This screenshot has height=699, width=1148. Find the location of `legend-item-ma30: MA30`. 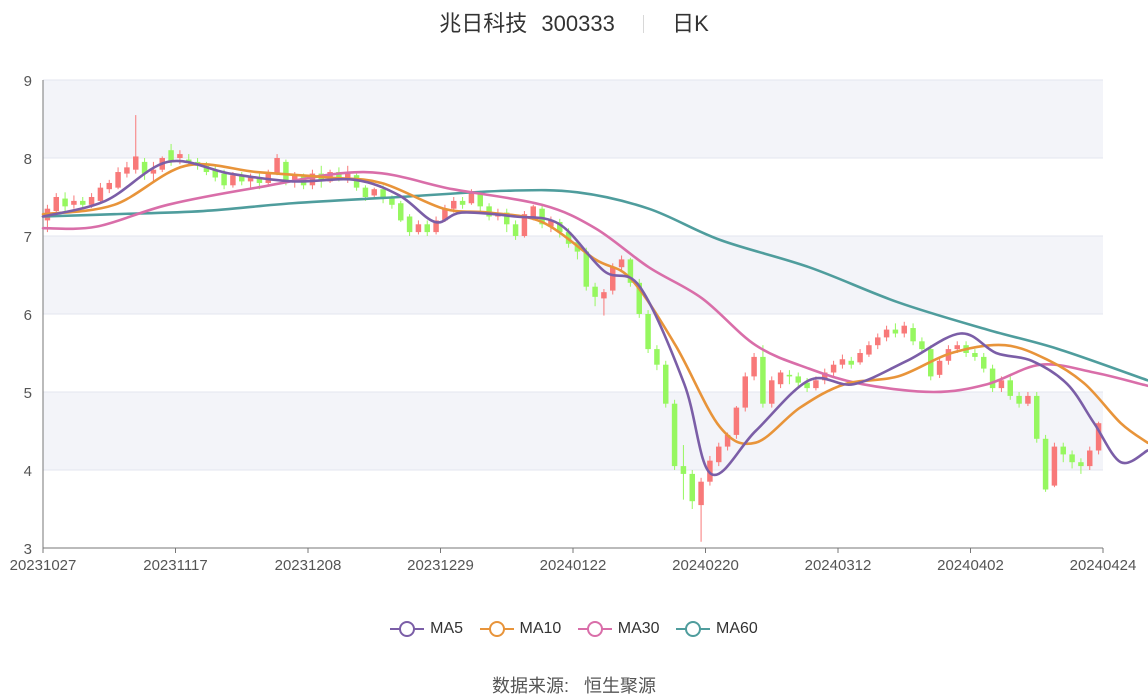

legend-item-ma30: MA30 is located at coordinates (618, 629).